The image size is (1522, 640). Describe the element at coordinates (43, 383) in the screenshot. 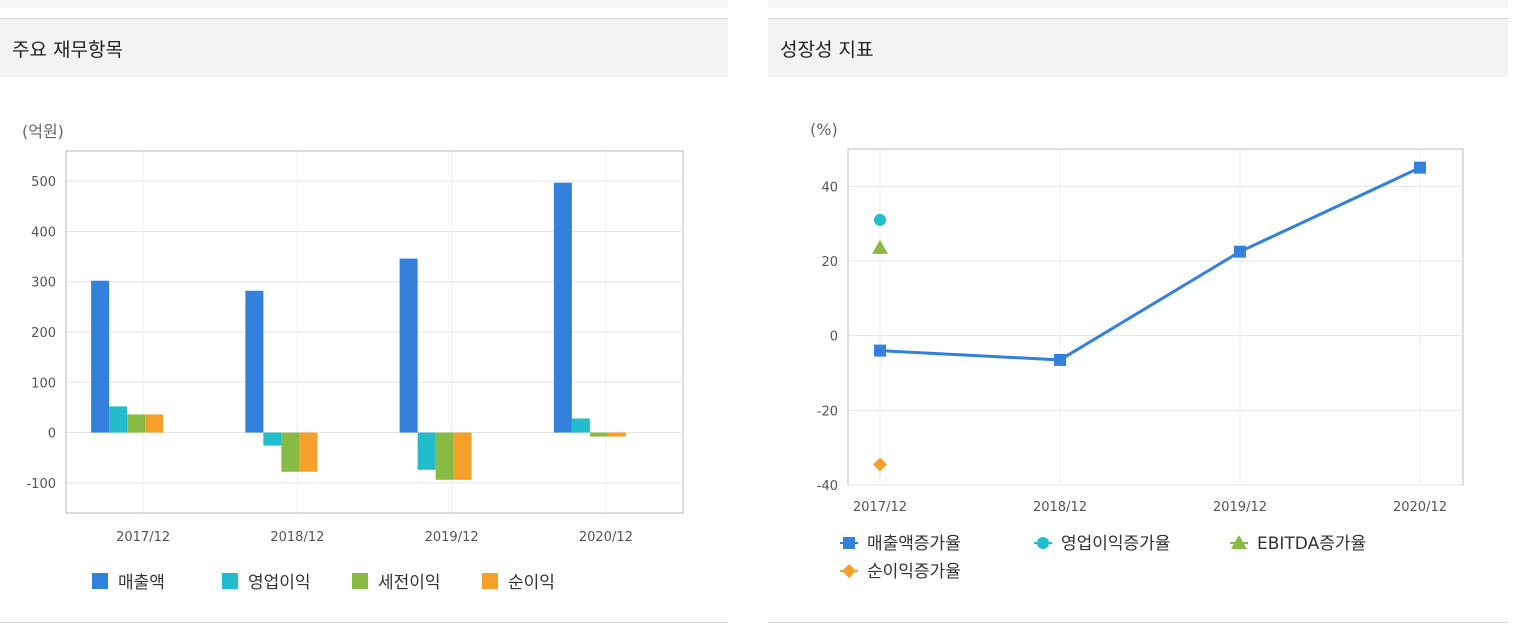

I see `y-tick-label: 100` at that location.